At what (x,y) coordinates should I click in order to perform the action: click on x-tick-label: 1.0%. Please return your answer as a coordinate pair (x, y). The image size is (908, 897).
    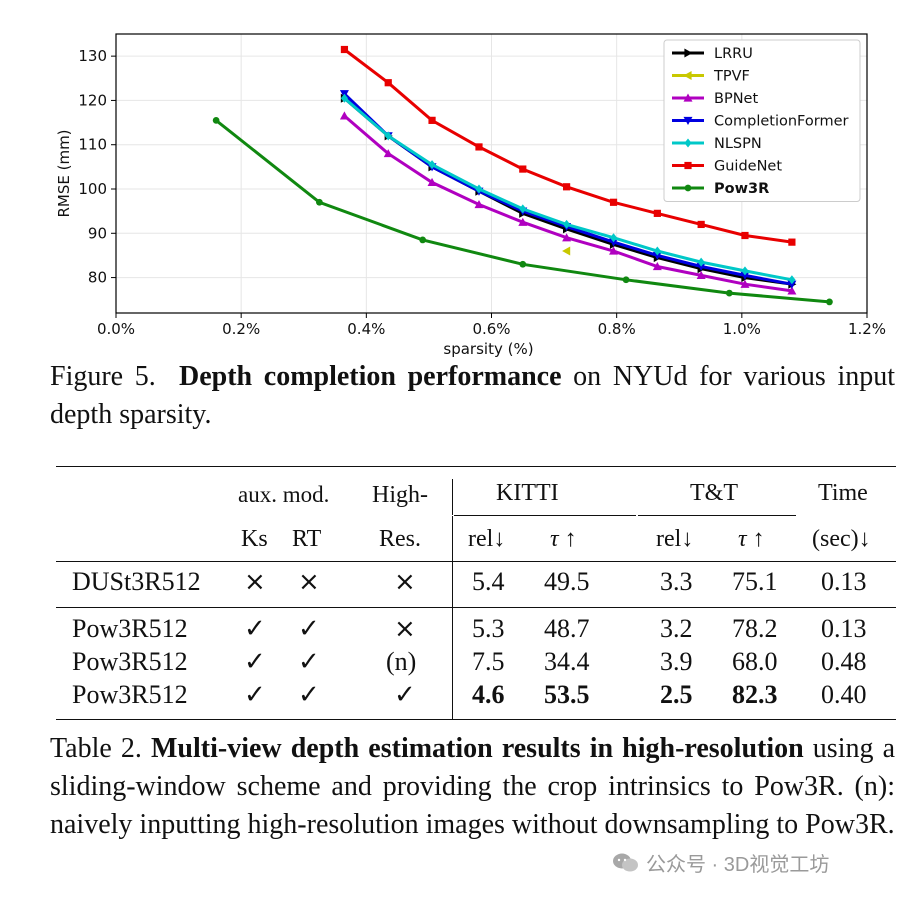
    Looking at the image, I should click on (742, 329).